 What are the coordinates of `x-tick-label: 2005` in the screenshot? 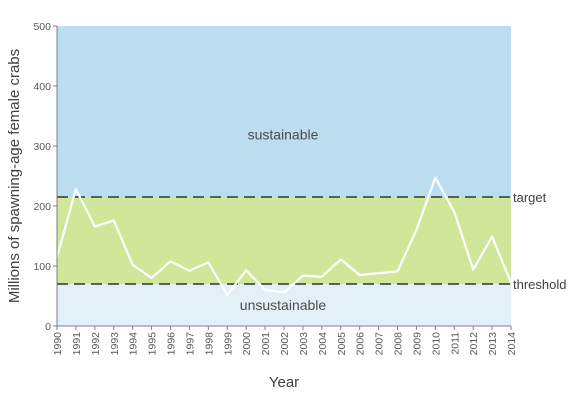 It's located at (342, 344).